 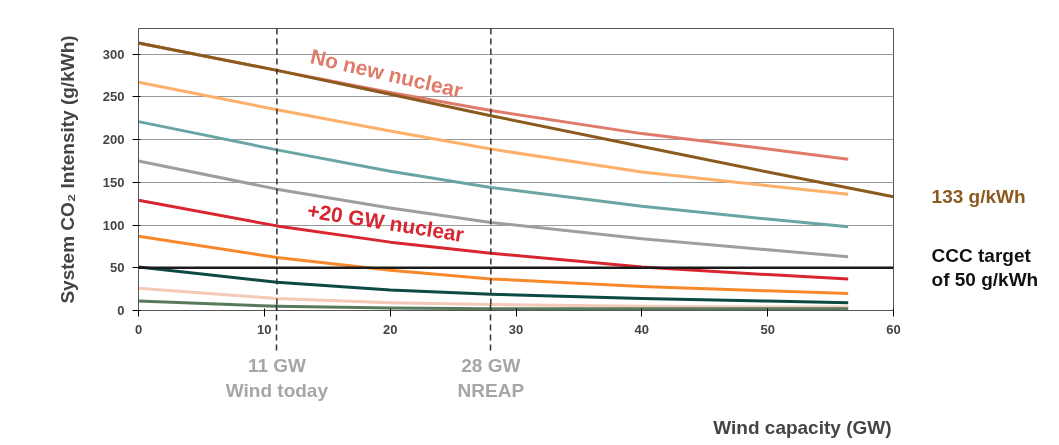 What do you see at coordinates (113, 140) in the screenshot?
I see `y-tick-label: 200` at bounding box center [113, 140].